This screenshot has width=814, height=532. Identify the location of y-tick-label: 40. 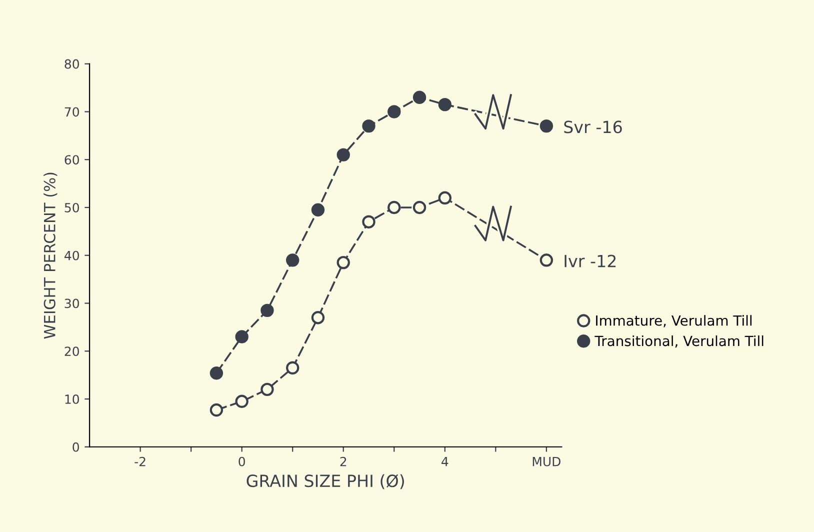
(71, 255).